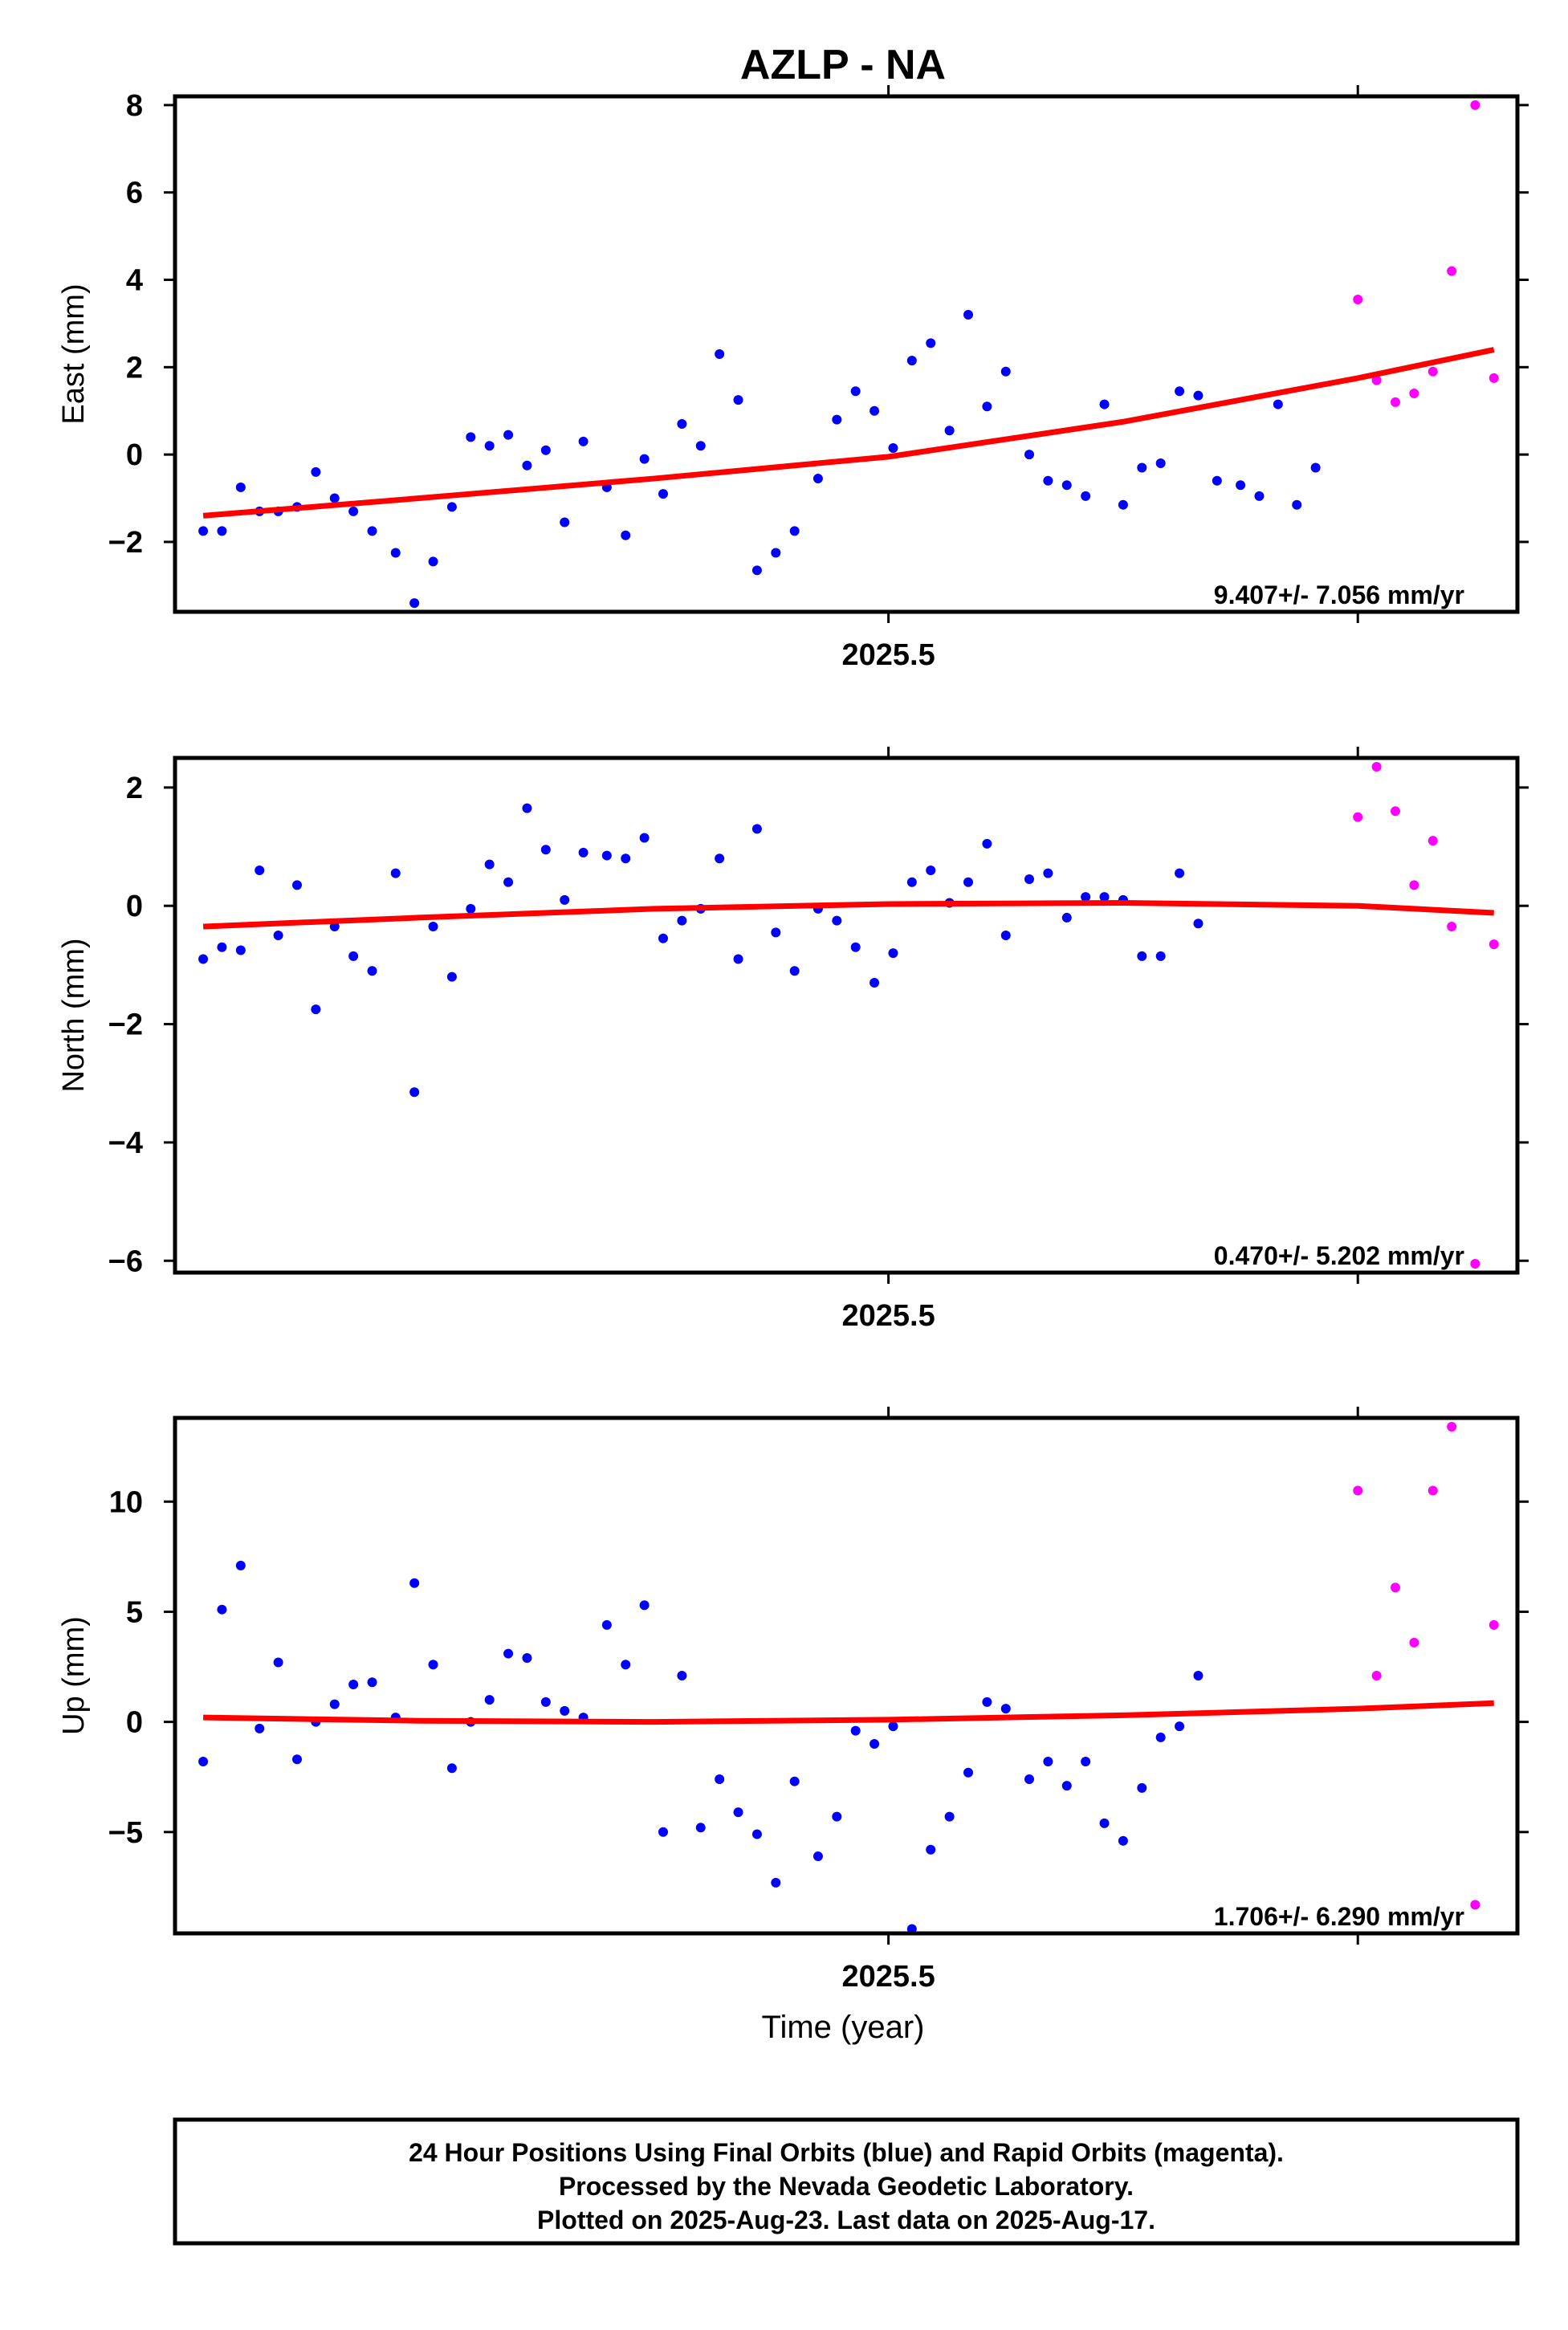  I want to click on north-rate-label: 0.470+/- 5.202 mm/yr, so click(1339, 1255).